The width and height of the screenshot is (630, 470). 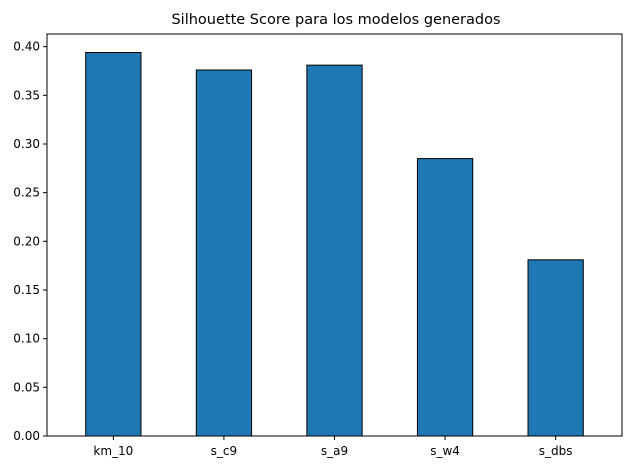 What do you see at coordinates (26, 290) in the screenshot?
I see `y-tick-label: 0.15` at bounding box center [26, 290].